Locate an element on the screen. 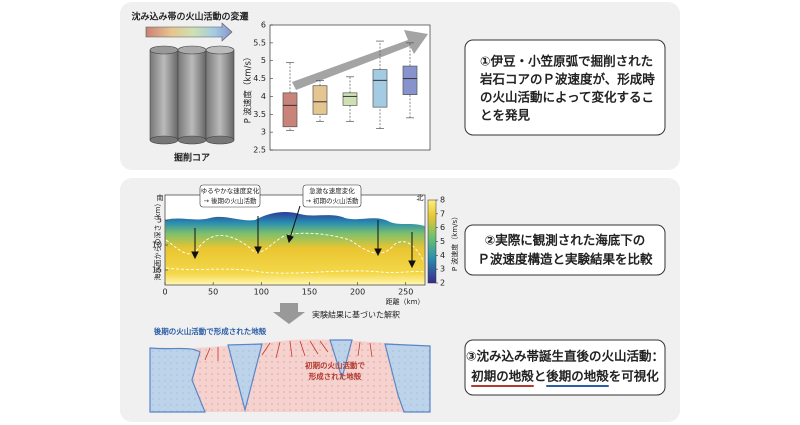 Image resolution: width=800 pixels, height=425 pixels. south-label: 南 is located at coordinates (160, 197).